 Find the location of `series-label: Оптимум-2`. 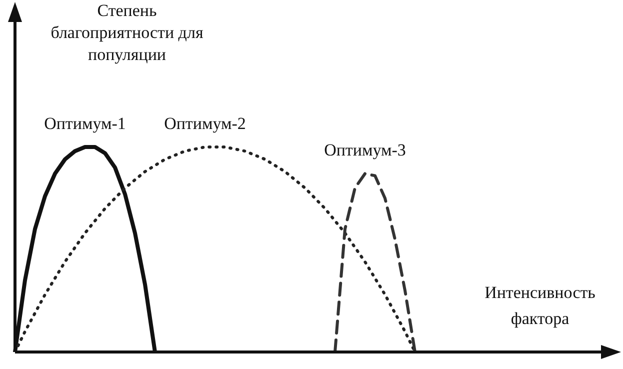

series-label: Оптимум-2 is located at coordinates (205, 123).